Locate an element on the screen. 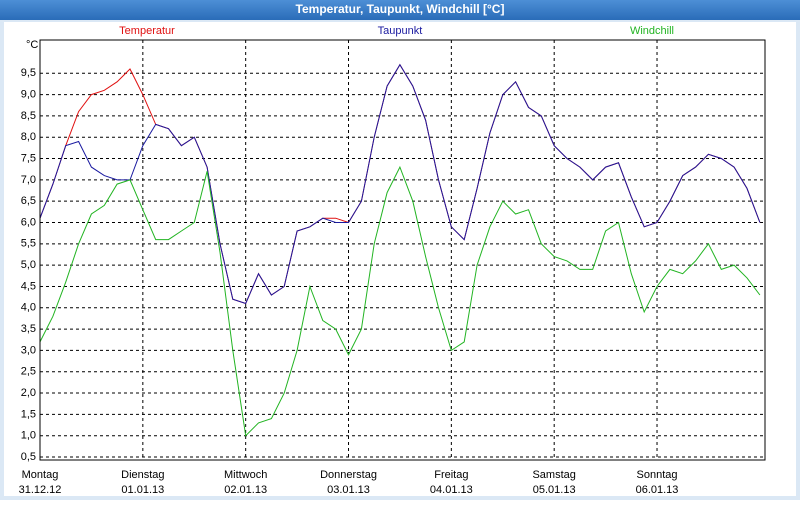 This screenshot has height=505, width=800. y-tick-label: 0,5 is located at coordinates (28, 457).